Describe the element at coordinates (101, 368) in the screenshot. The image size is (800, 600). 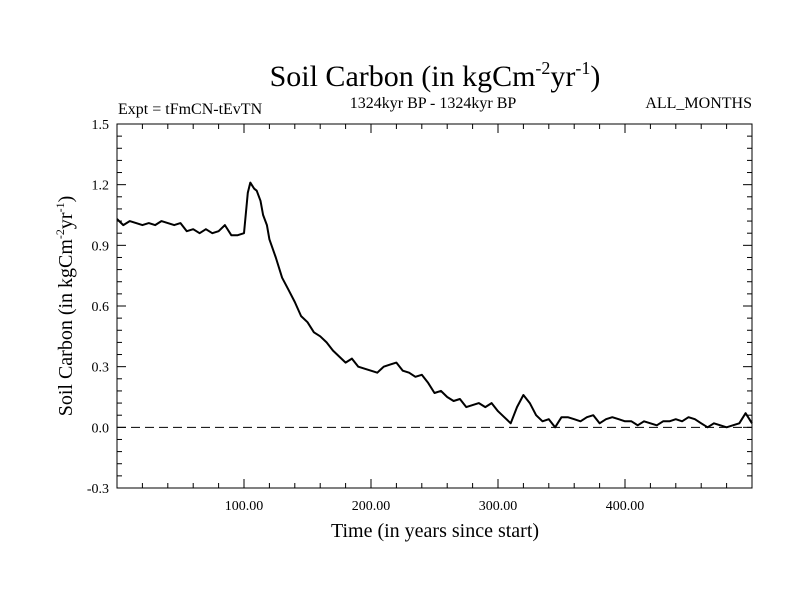
I see `y-tick-label: 0.3` at that location.